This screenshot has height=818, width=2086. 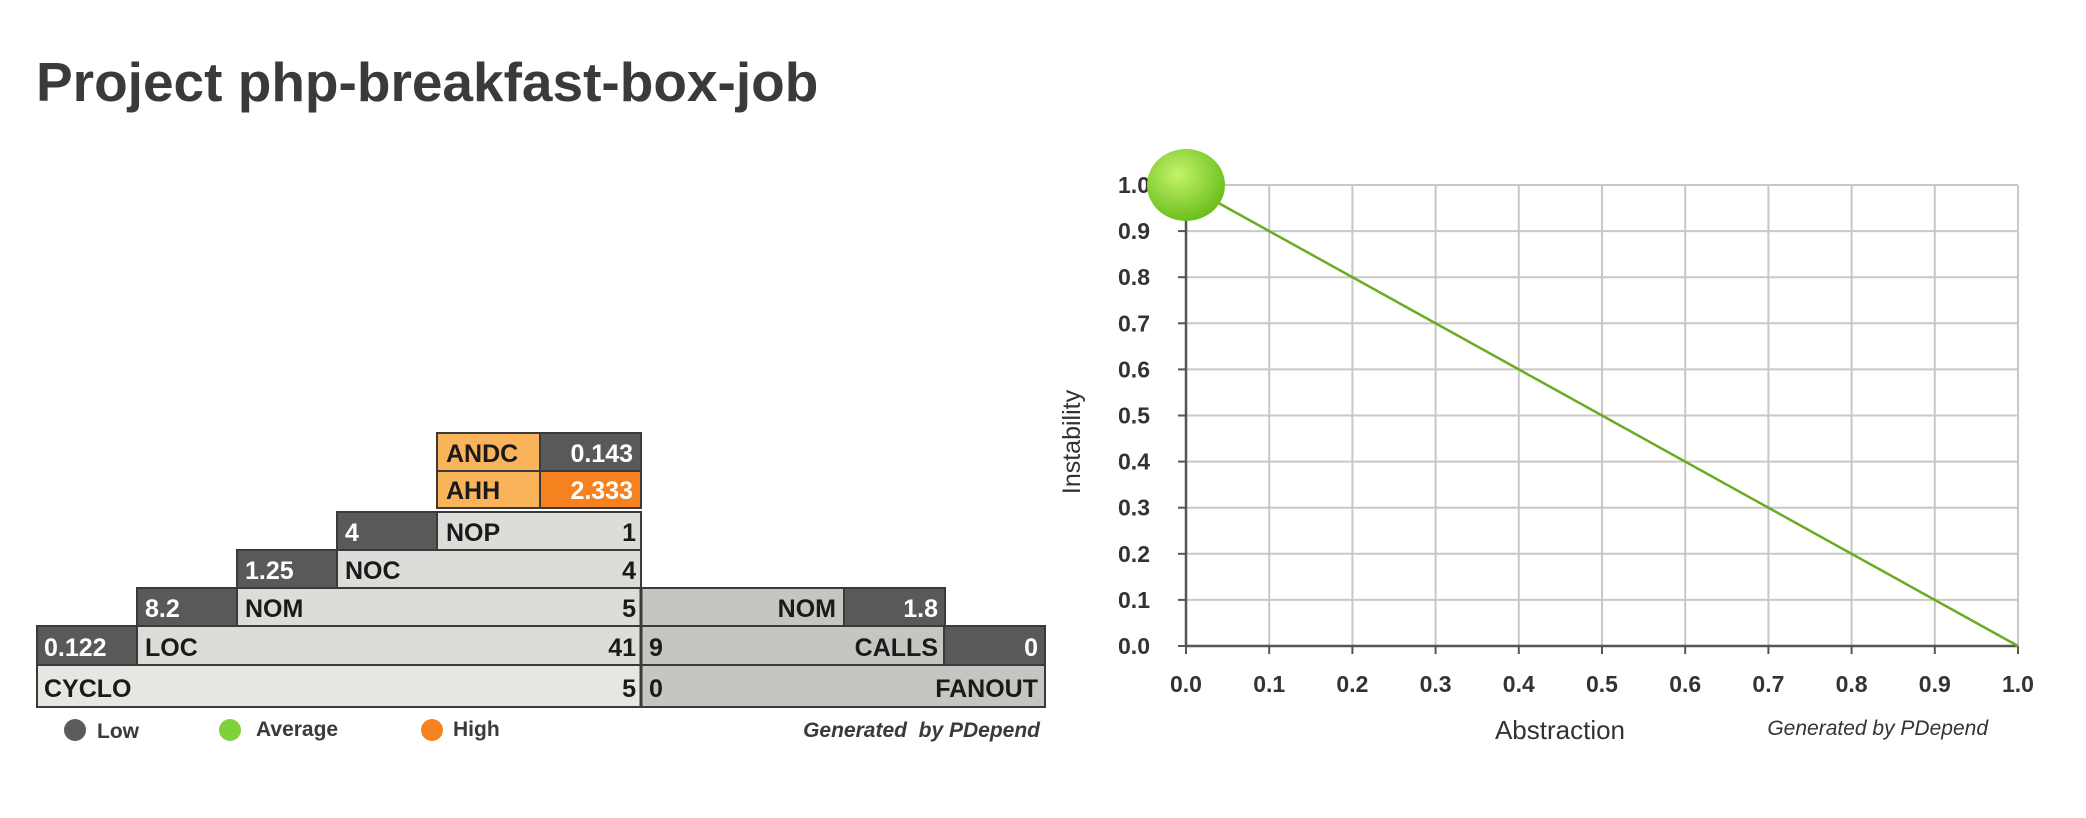 What do you see at coordinates (88, 689) in the screenshot?
I see `cyclo-label: CYCLO` at bounding box center [88, 689].